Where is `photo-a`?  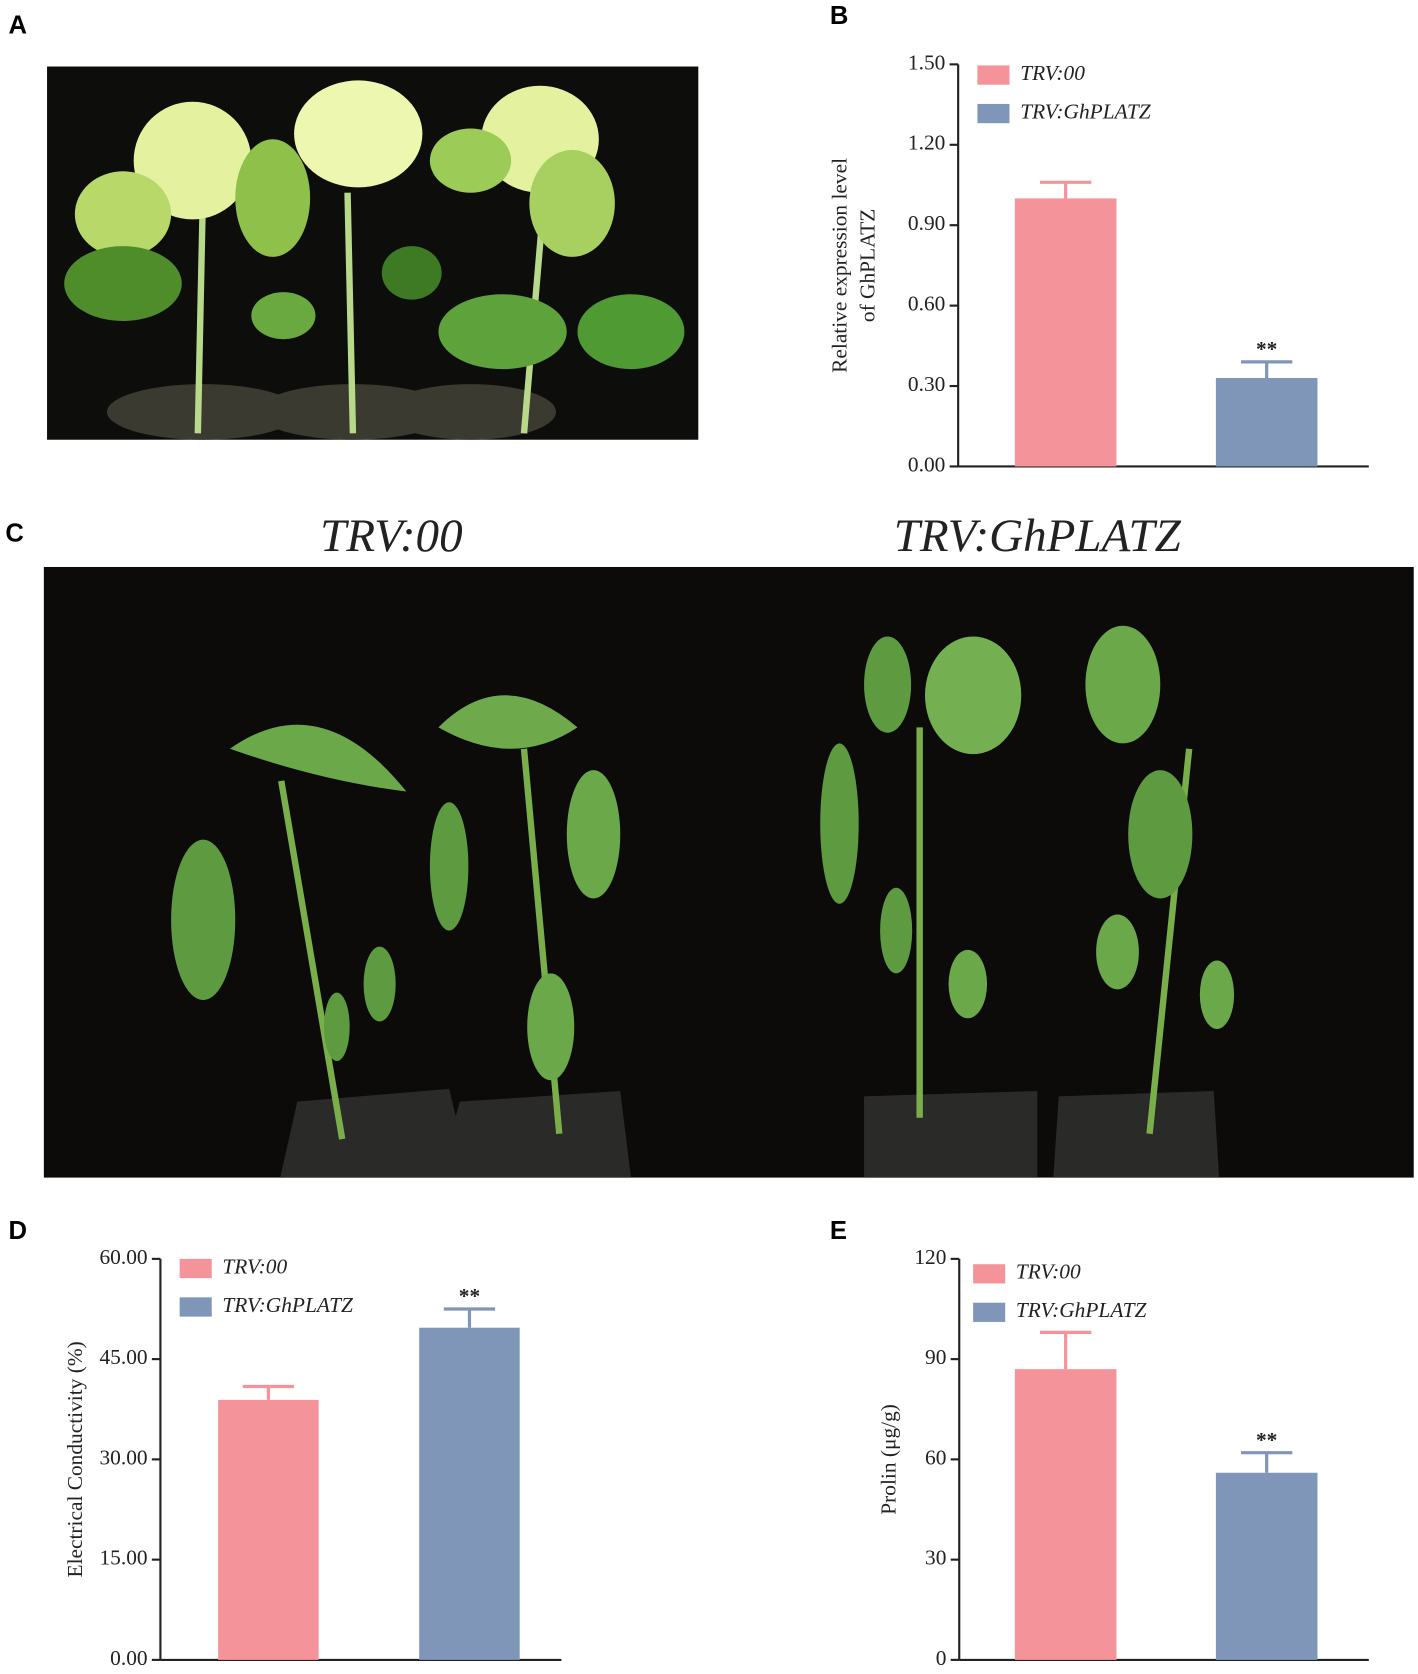
photo-a is located at coordinates (373, 253).